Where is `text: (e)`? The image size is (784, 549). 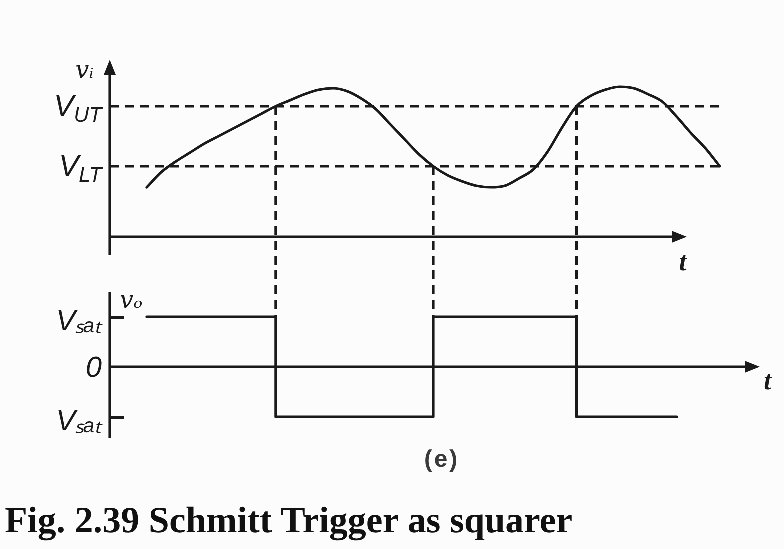 text: (e) is located at coordinates (442, 460).